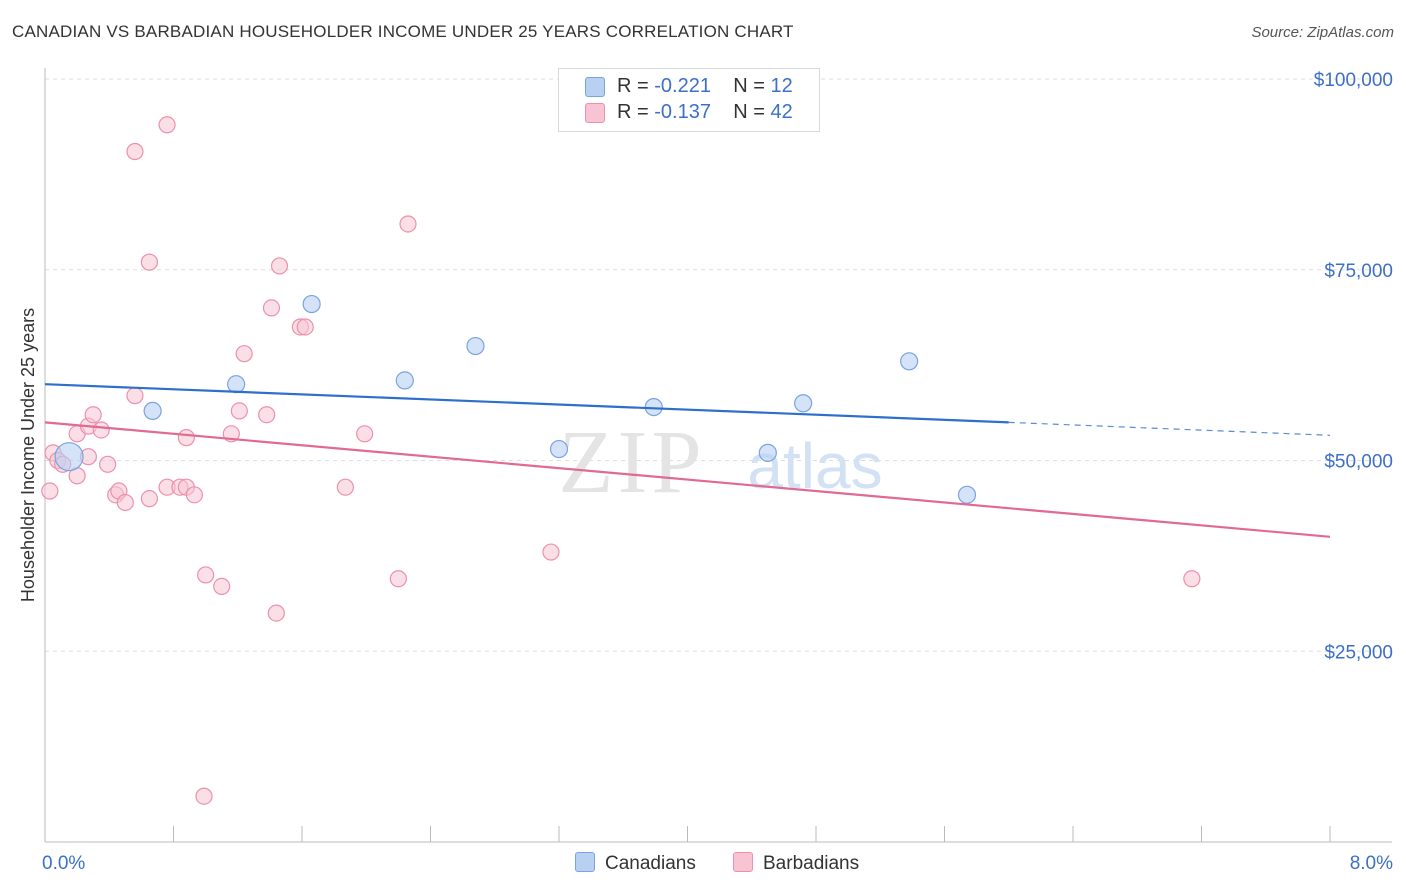 The height and width of the screenshot is (892, 1406). Describe the element at coordinates (650, 863) in the screenshot. I see `bottom-legend-label: Canadians` at that location.